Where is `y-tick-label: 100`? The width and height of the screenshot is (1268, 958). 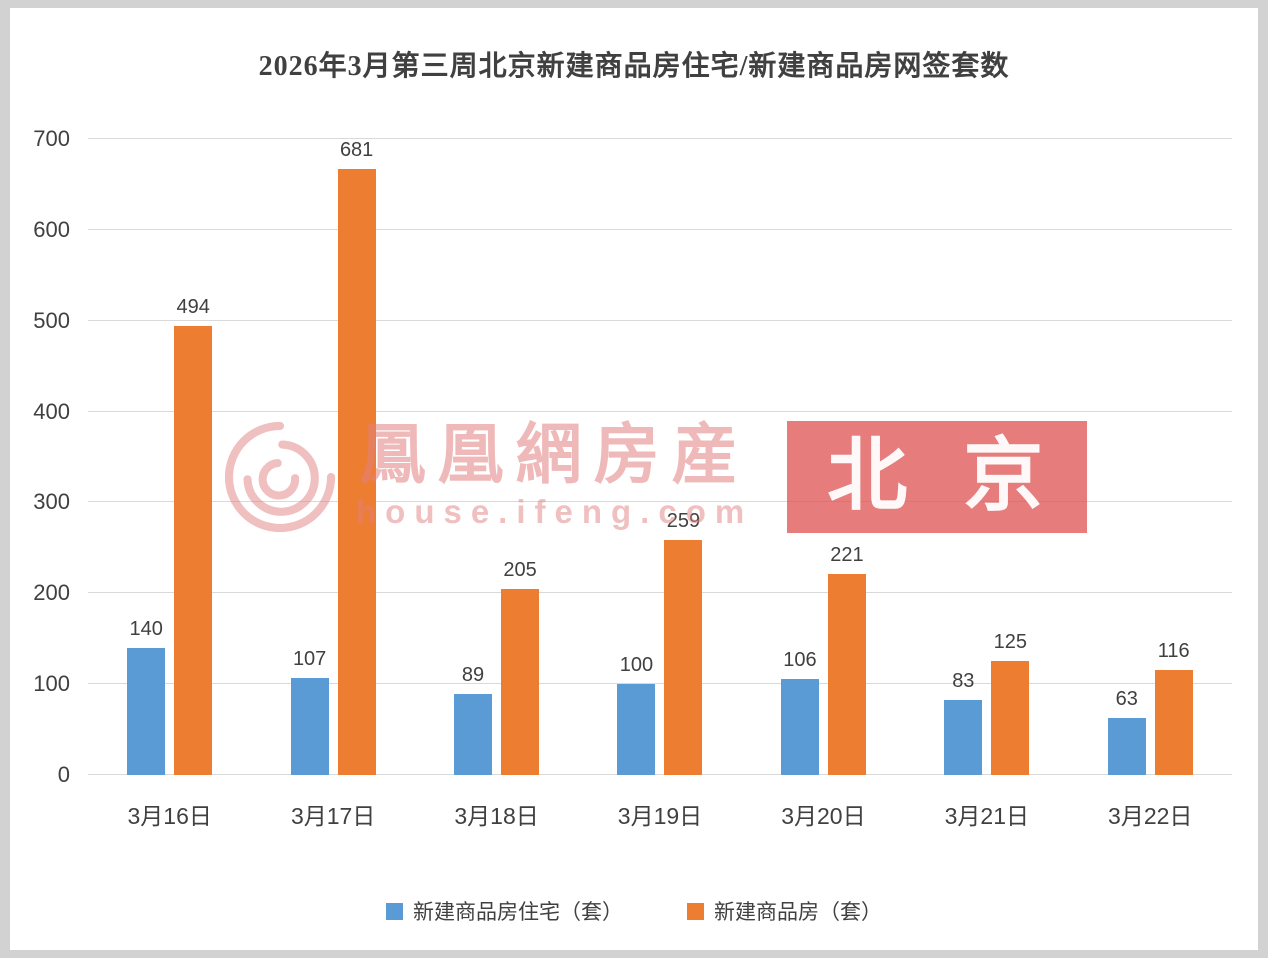 y-tick-label: 100 is located at coordinates (51, 684).